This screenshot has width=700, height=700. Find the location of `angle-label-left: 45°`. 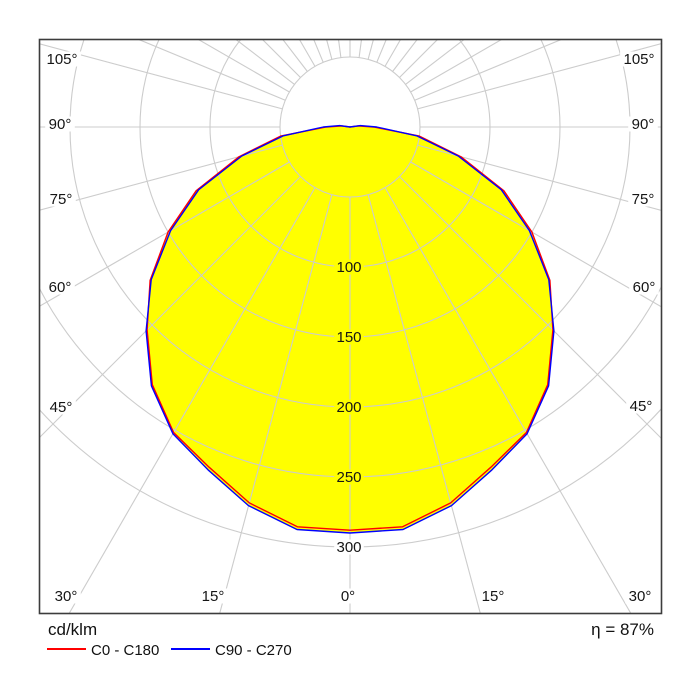

angle-label-left: 45° is located at coordinates (61, 407).